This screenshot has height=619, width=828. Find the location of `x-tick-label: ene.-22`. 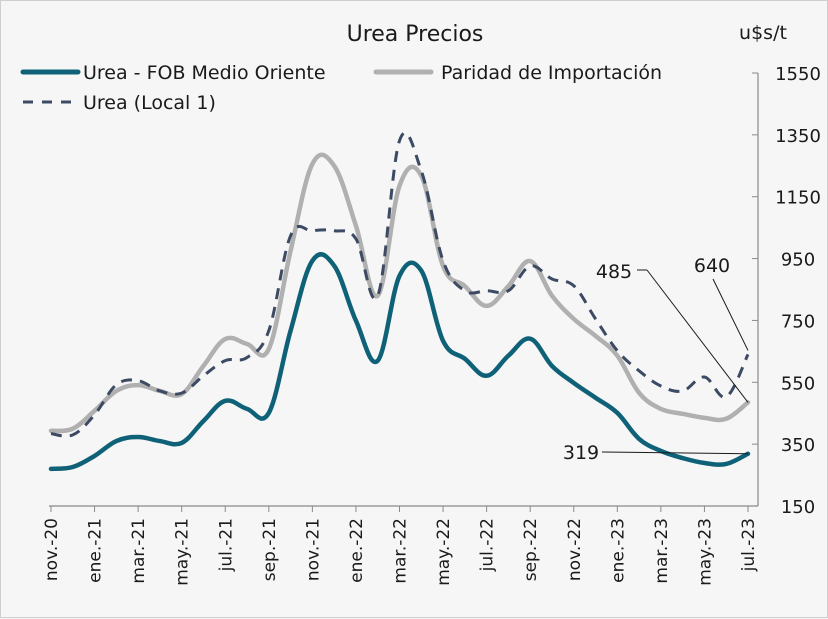

x-tick-label: ene.-22 is located at coordinates (357, 550).